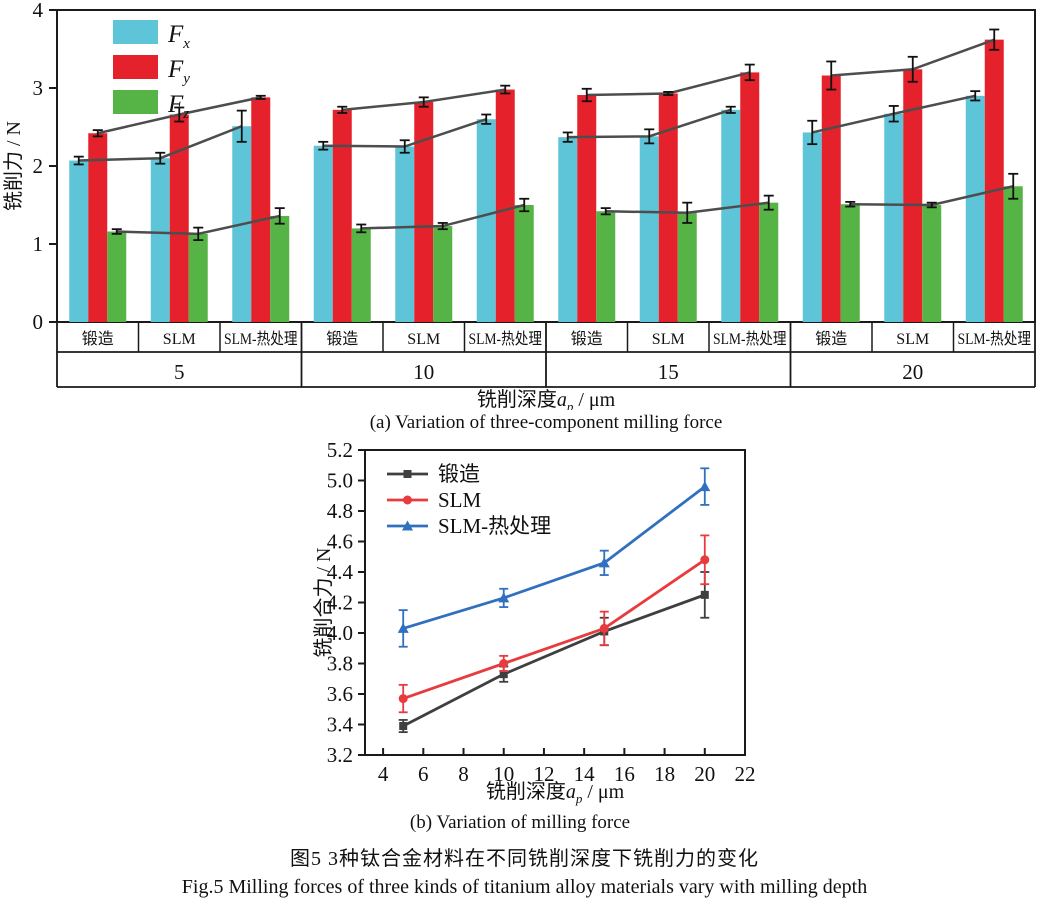 This screenshot has height=920, width=1049. What do you see at coordinates (543, 774) in the screenshot?
I see `svg-text: 12` at bounding box center [543, 774].